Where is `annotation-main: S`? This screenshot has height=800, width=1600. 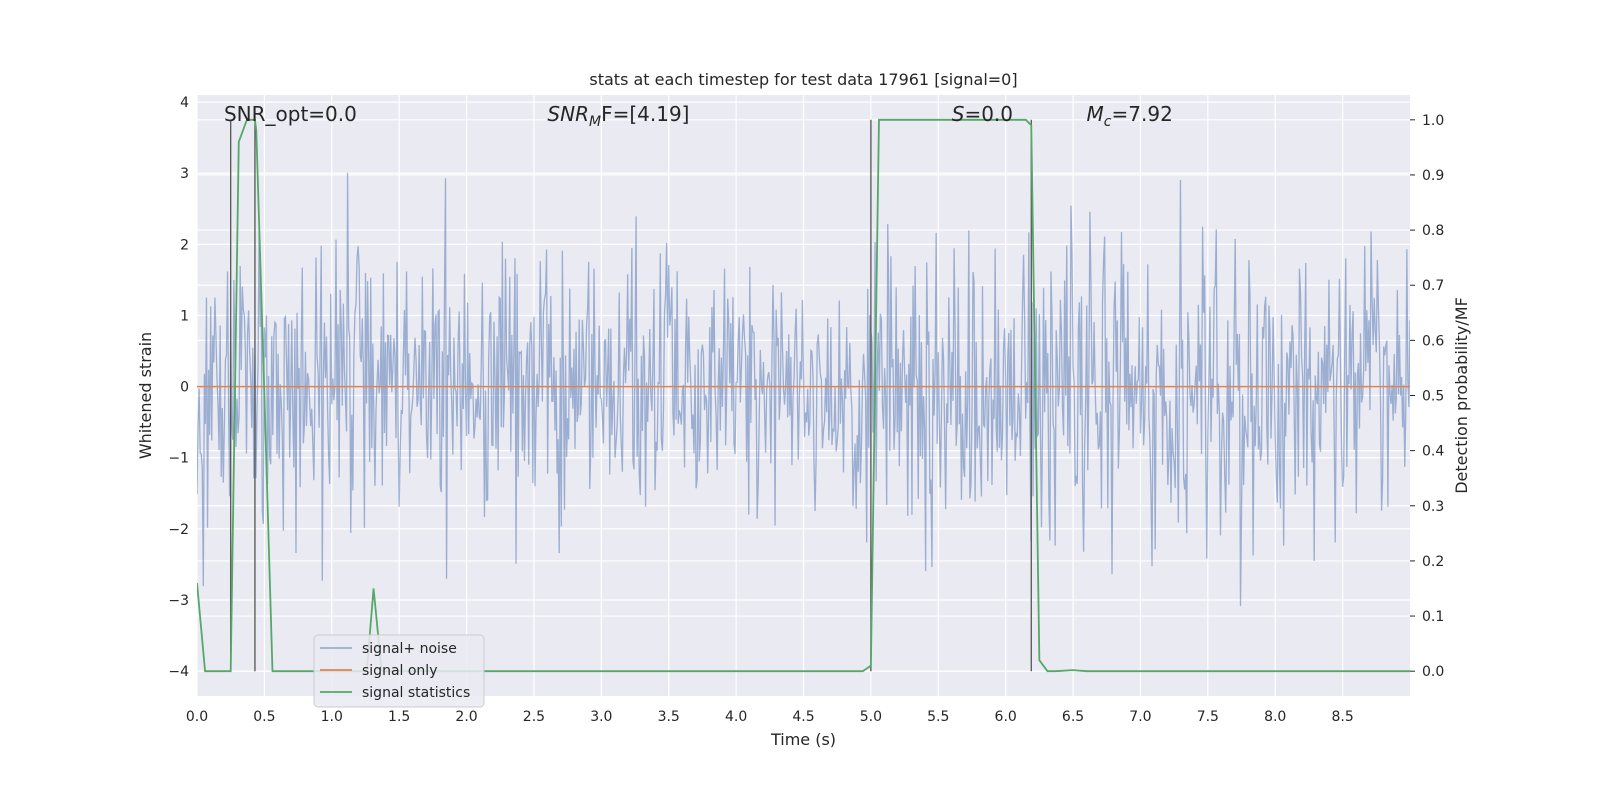 annotation-main: S is located at coordinates (958, 114).